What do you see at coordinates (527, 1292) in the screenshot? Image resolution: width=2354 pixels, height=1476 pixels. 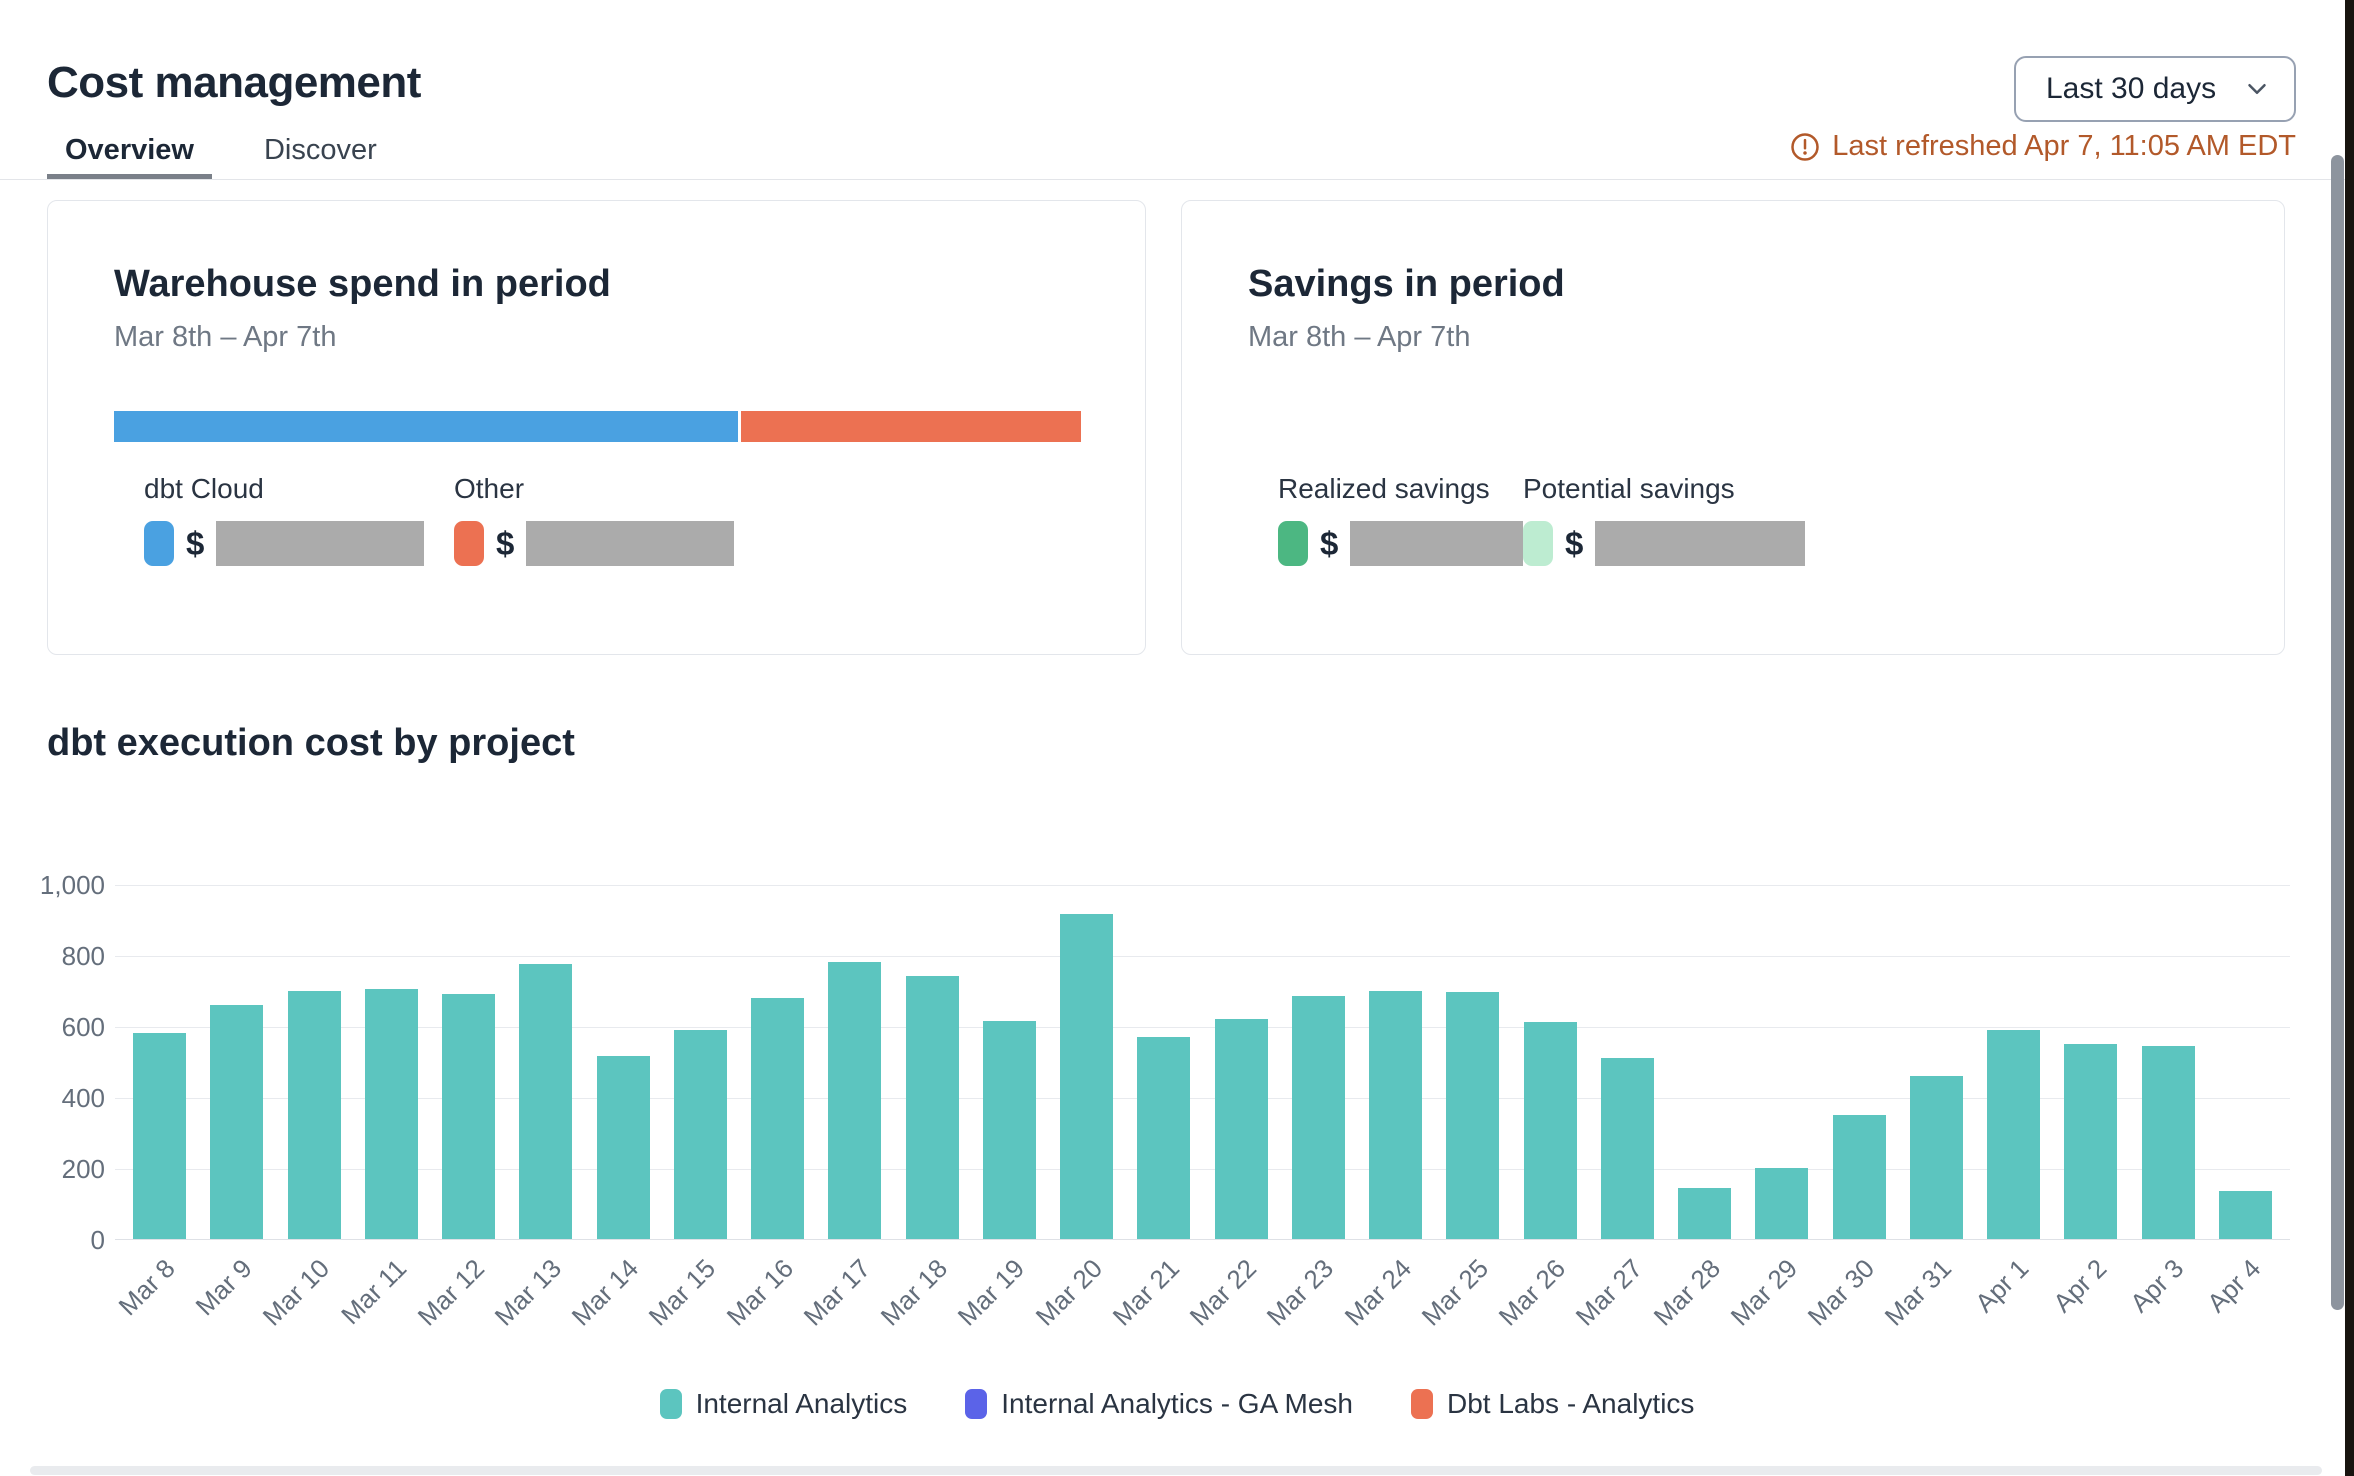 I see `x-axis-label: Mar 13` at bounding box center [527, 1292].